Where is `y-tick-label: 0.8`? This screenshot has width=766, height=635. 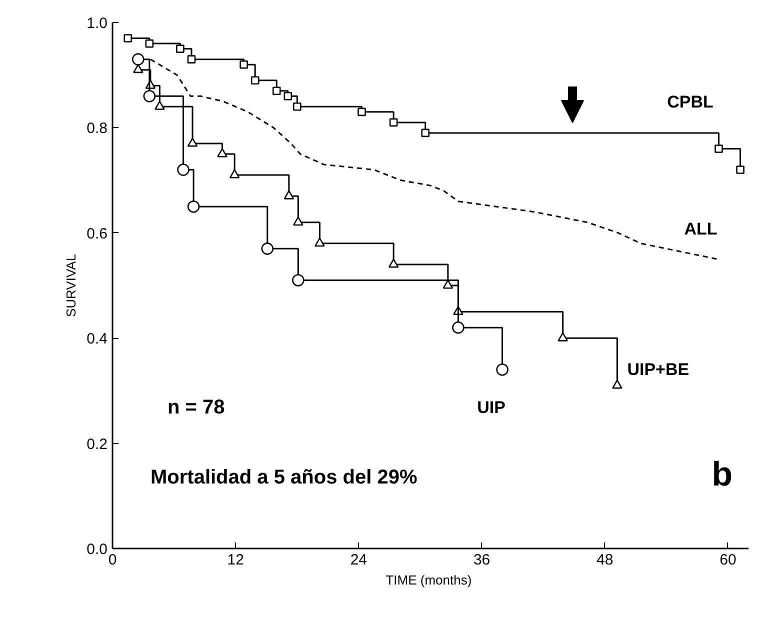 y-tick-label: 0.8 is located at coordinates (97, 129).